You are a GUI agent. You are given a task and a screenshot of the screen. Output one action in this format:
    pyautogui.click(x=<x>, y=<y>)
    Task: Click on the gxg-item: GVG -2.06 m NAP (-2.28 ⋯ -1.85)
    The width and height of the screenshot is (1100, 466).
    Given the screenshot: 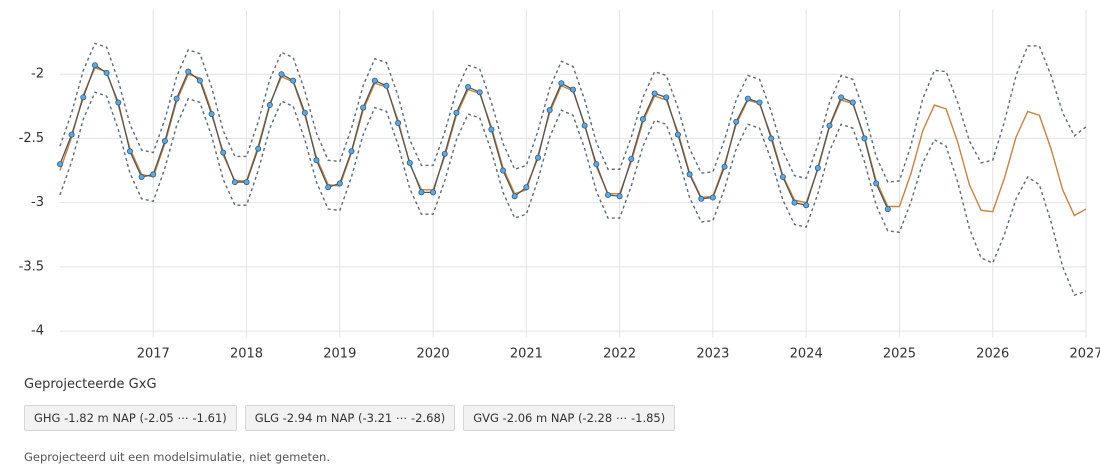 What is the action you would take?
    pyautogui.click(x=569, y=418)
    